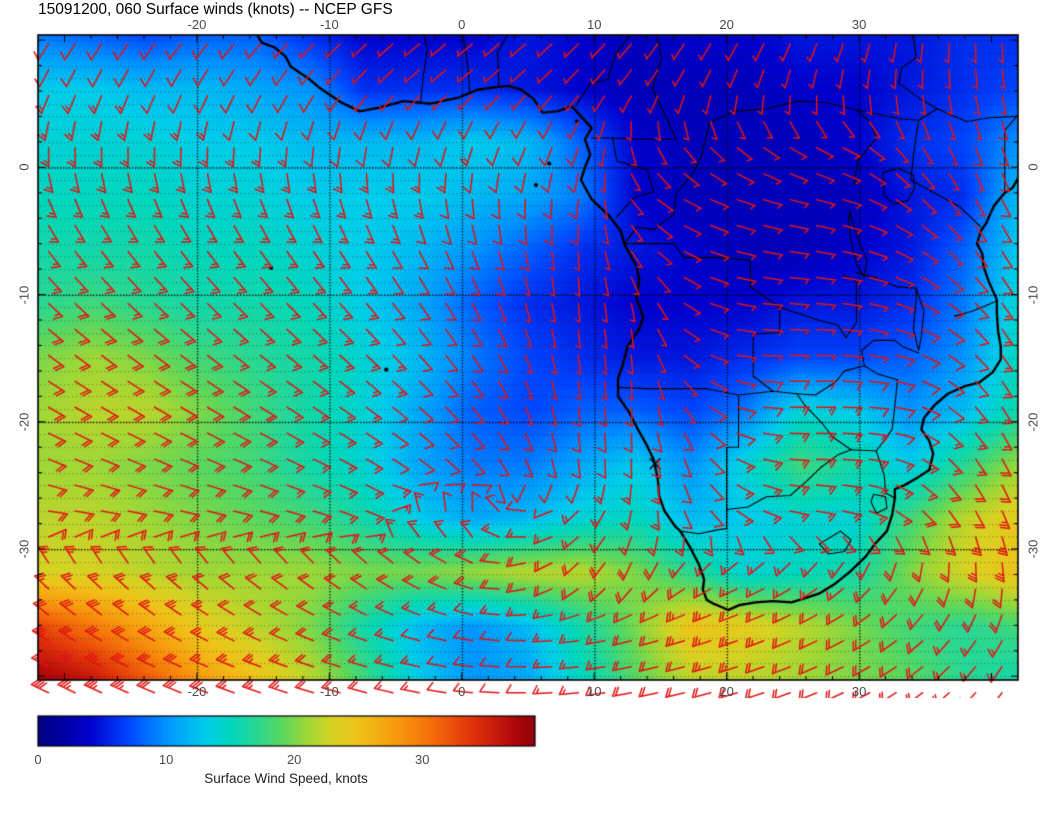 The width and height of the screenshot is (1056, 816). I want to click on lon-tick-label-bottom: 0, so click(462, 691).